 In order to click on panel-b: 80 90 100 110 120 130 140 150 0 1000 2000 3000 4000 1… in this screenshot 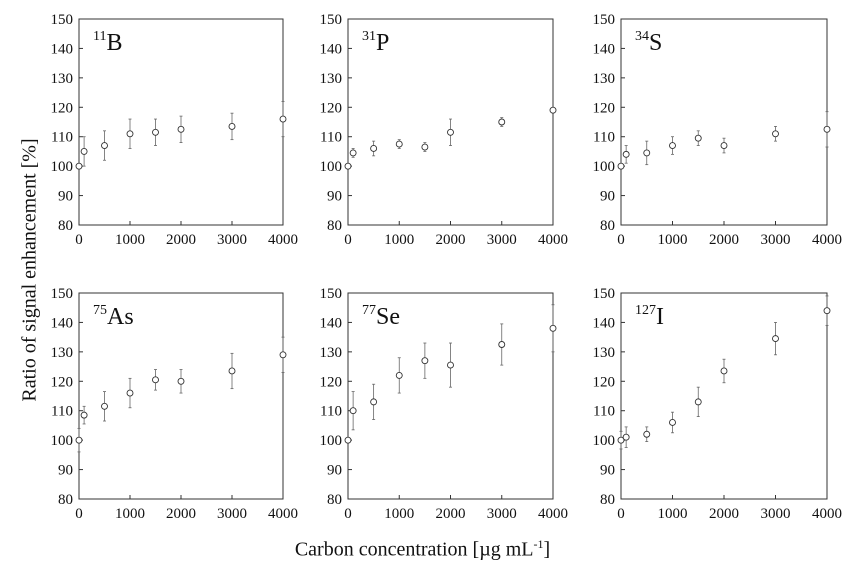, I will do `click(175, 130)`.